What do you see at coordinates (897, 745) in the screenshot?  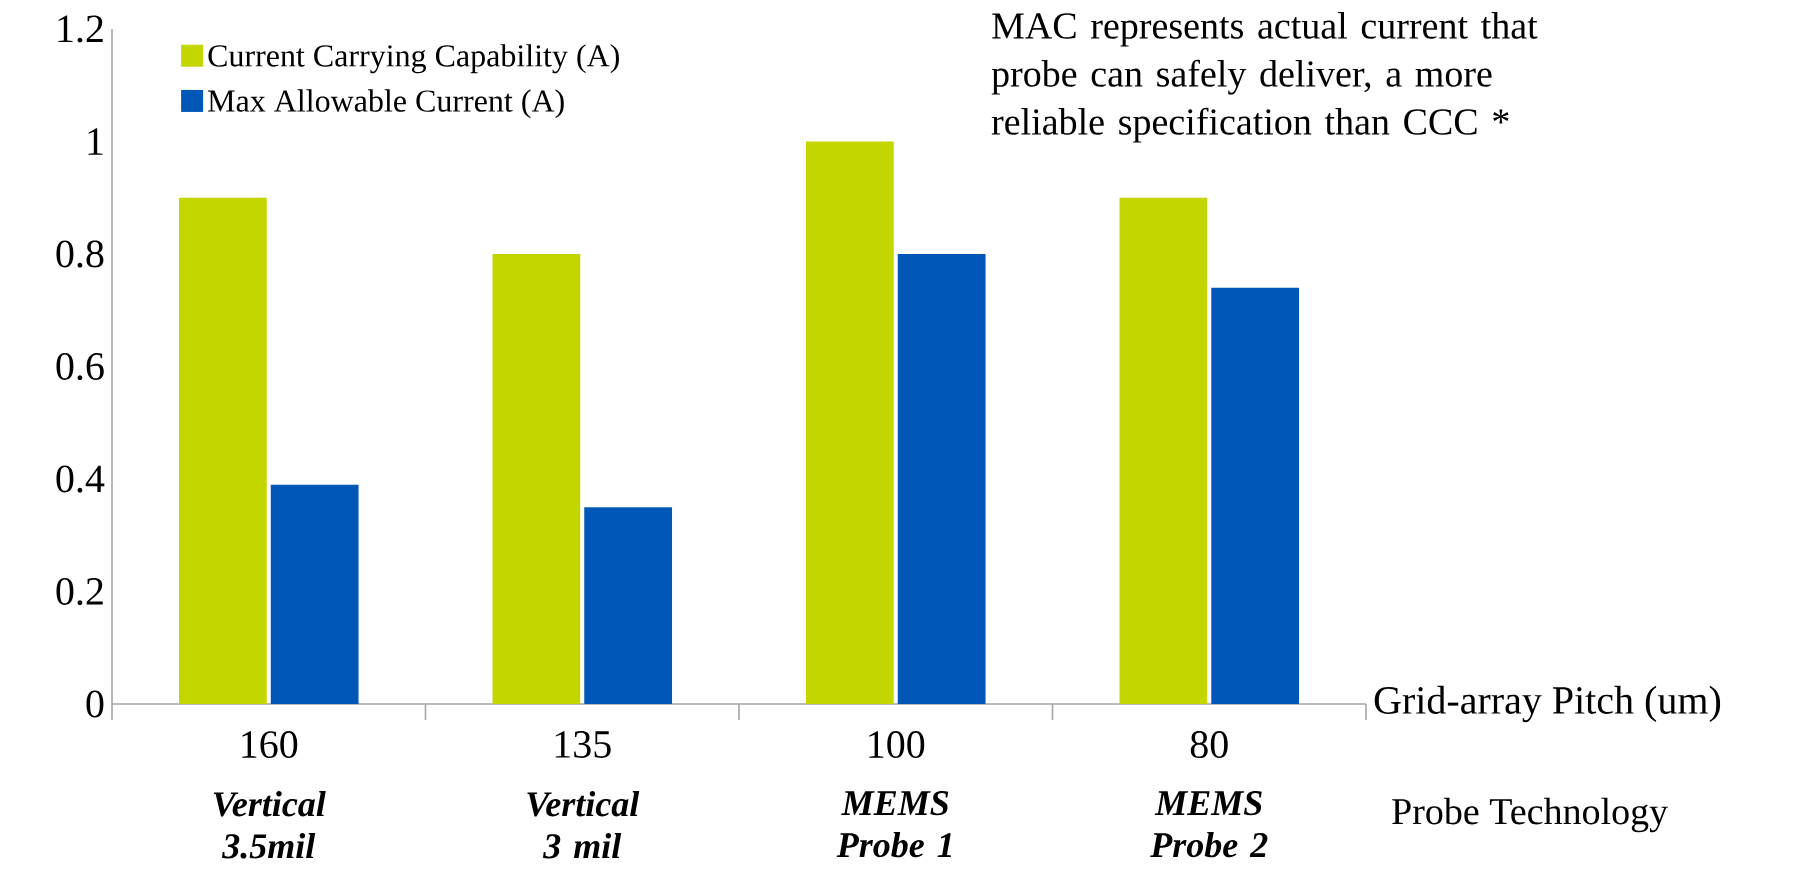 I see `x-tick-label: 100` at bounding box center [897, 745].